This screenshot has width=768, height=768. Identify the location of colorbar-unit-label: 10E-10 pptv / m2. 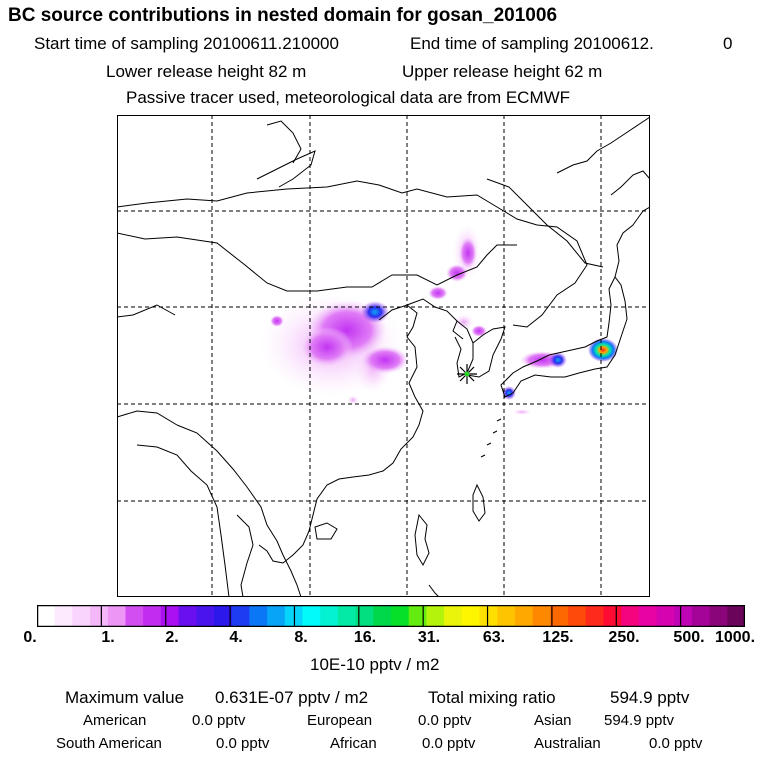
(375, 664).